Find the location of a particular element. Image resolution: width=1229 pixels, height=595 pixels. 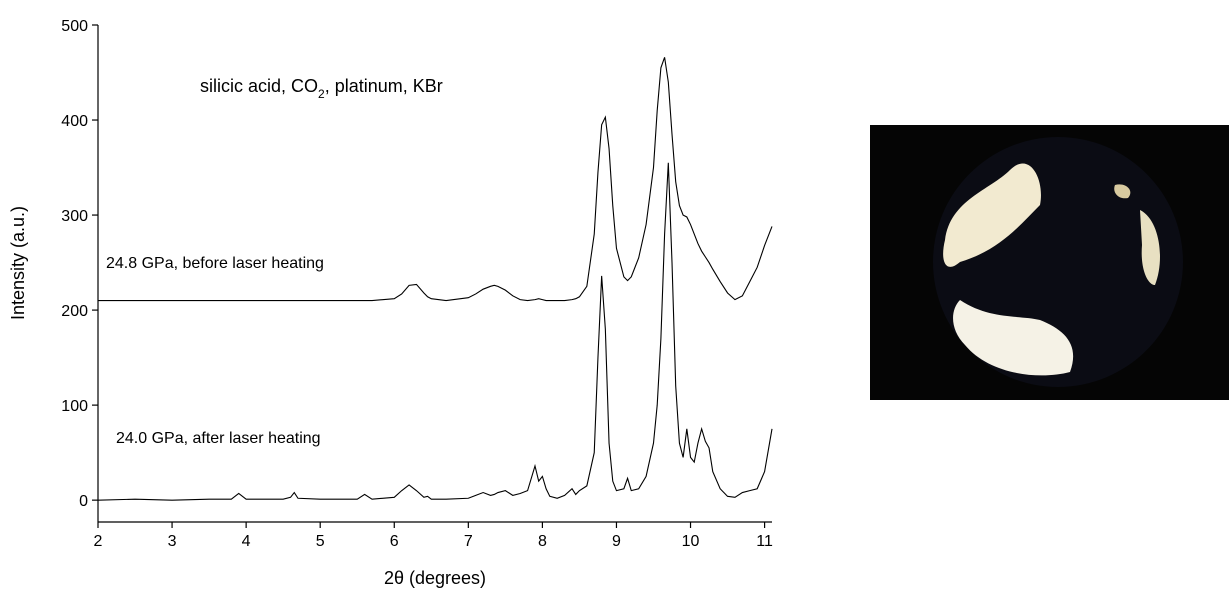

y-tick-label: 300 is located at coordinates (74, 216).